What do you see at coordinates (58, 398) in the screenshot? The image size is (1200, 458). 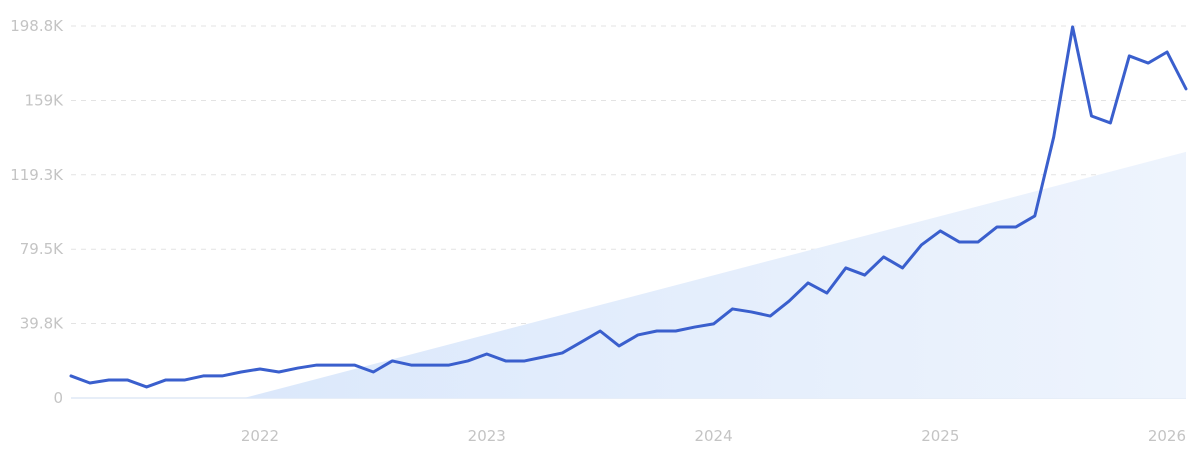 I see `y-tick-label: 0` at bounding box center [58, 398].